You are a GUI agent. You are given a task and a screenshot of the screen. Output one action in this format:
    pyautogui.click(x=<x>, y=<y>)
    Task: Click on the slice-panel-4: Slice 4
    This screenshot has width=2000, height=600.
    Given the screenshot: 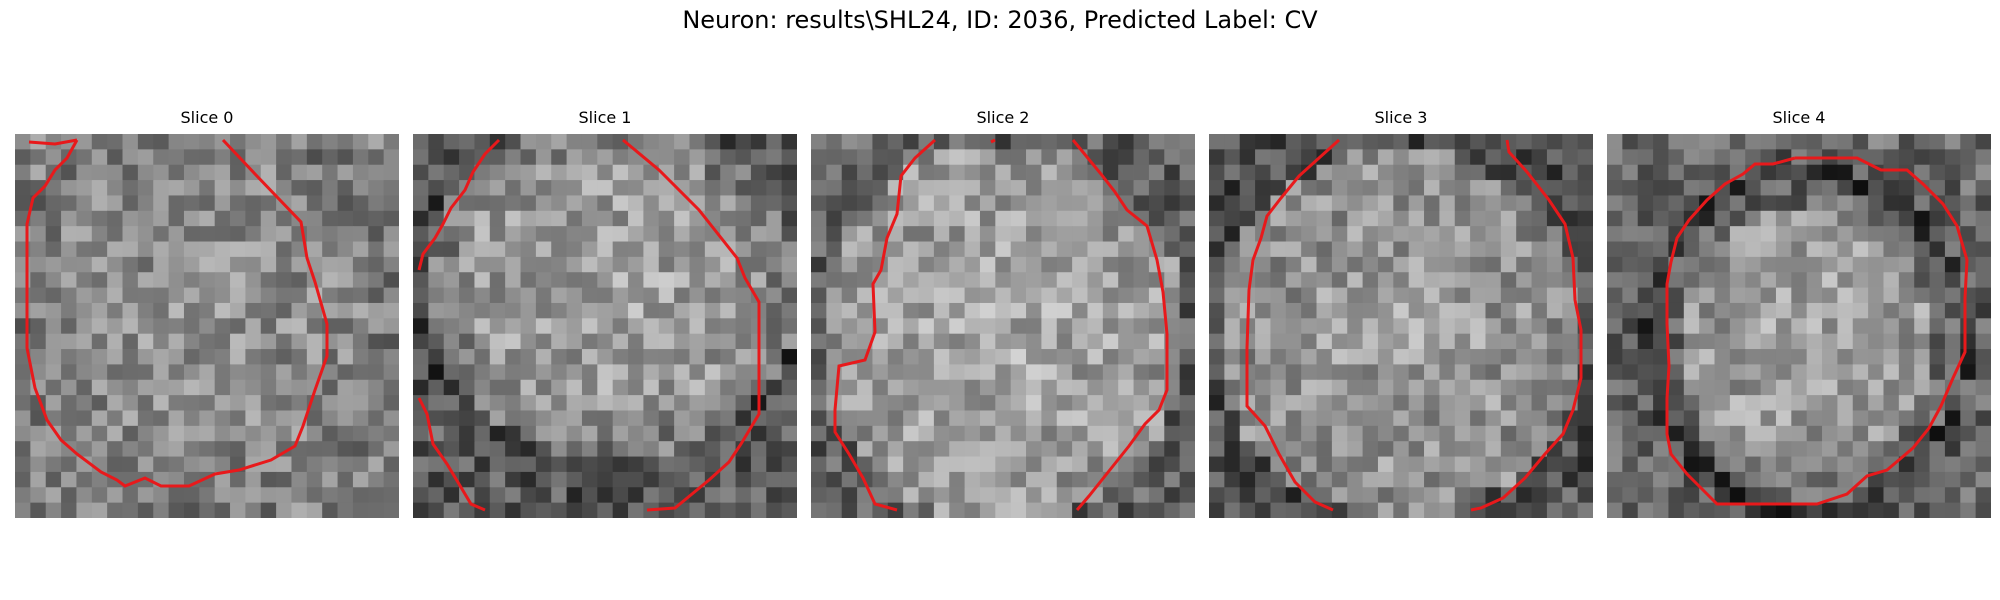 What is the action you would take?
    pyautogui.click(x=1799, y=317)
    